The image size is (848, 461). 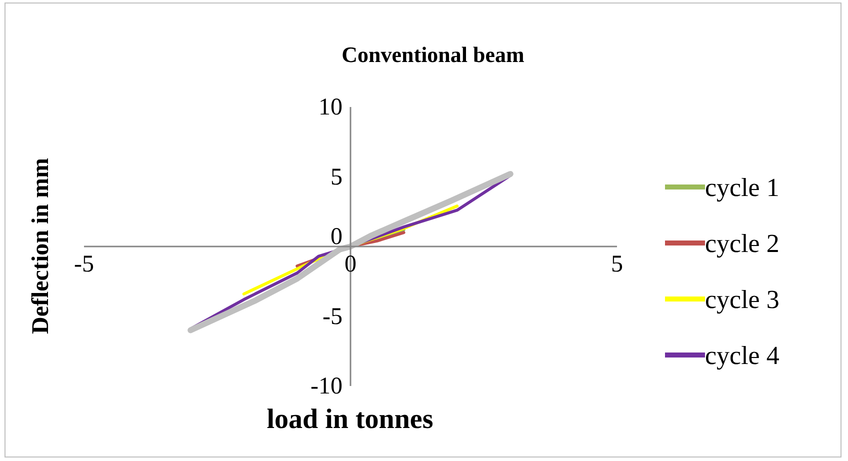 What do you see at coordinates (433, 54) in the screenshot?
I see `chart-title: Conventional beam` at bounding box center [433, 54].